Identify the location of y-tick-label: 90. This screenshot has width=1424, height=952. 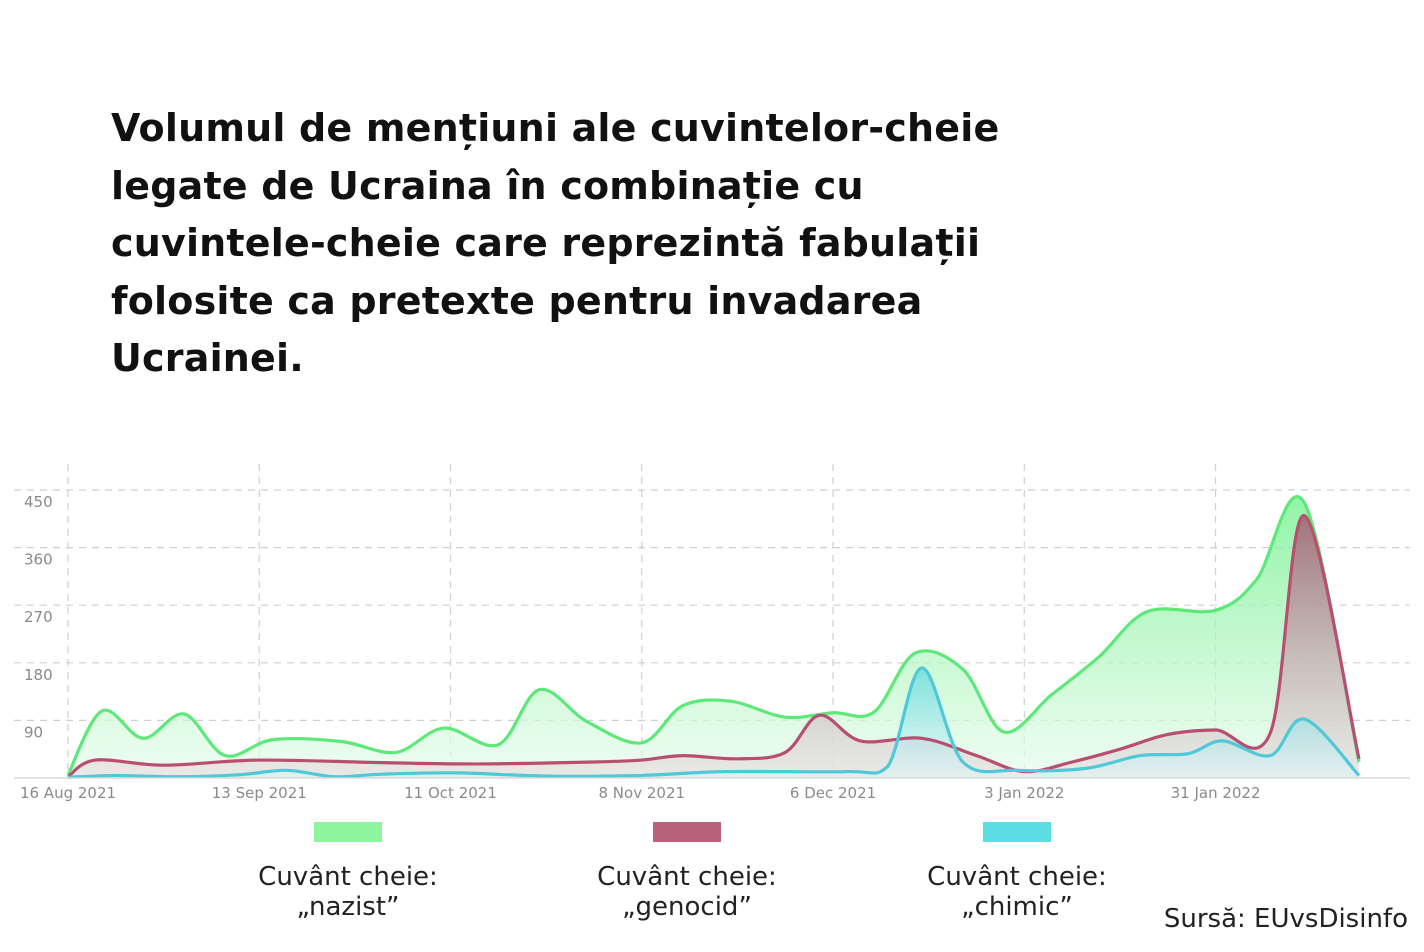
(33, 732).